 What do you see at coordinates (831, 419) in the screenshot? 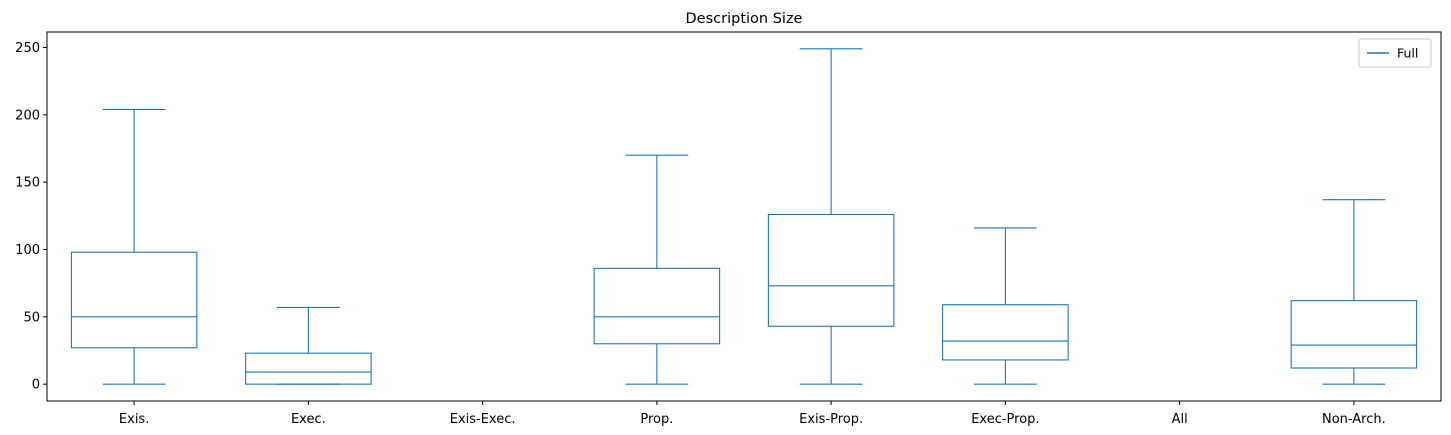
I see `x-tick-label: Exis-Prop.` at bounding box center [831, 419].